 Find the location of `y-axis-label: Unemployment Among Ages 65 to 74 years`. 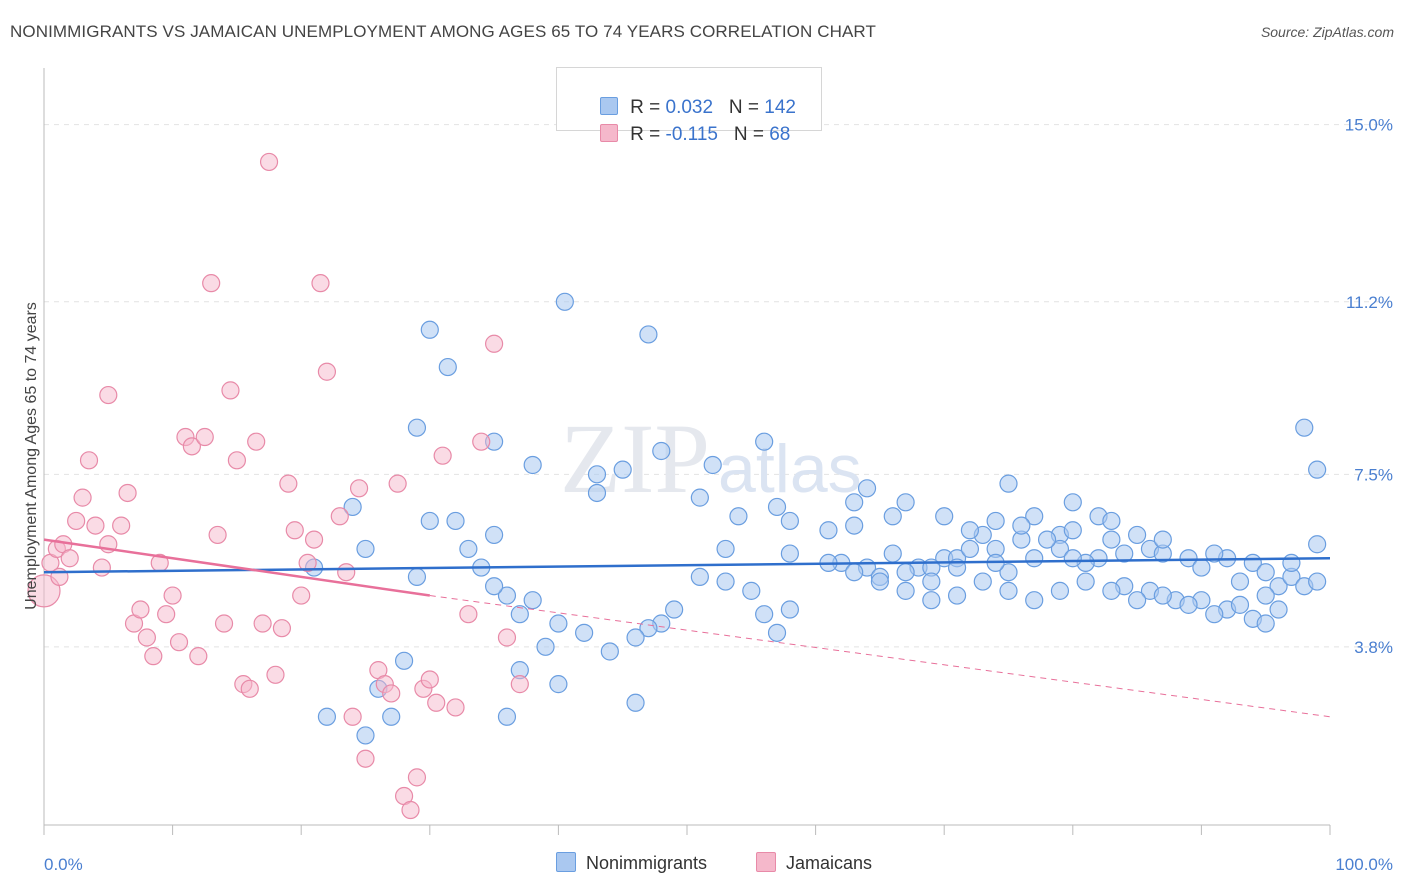

y-axis-label: Unemployment Among Ages 65 to 74 years is located at coordinates (31, 456).